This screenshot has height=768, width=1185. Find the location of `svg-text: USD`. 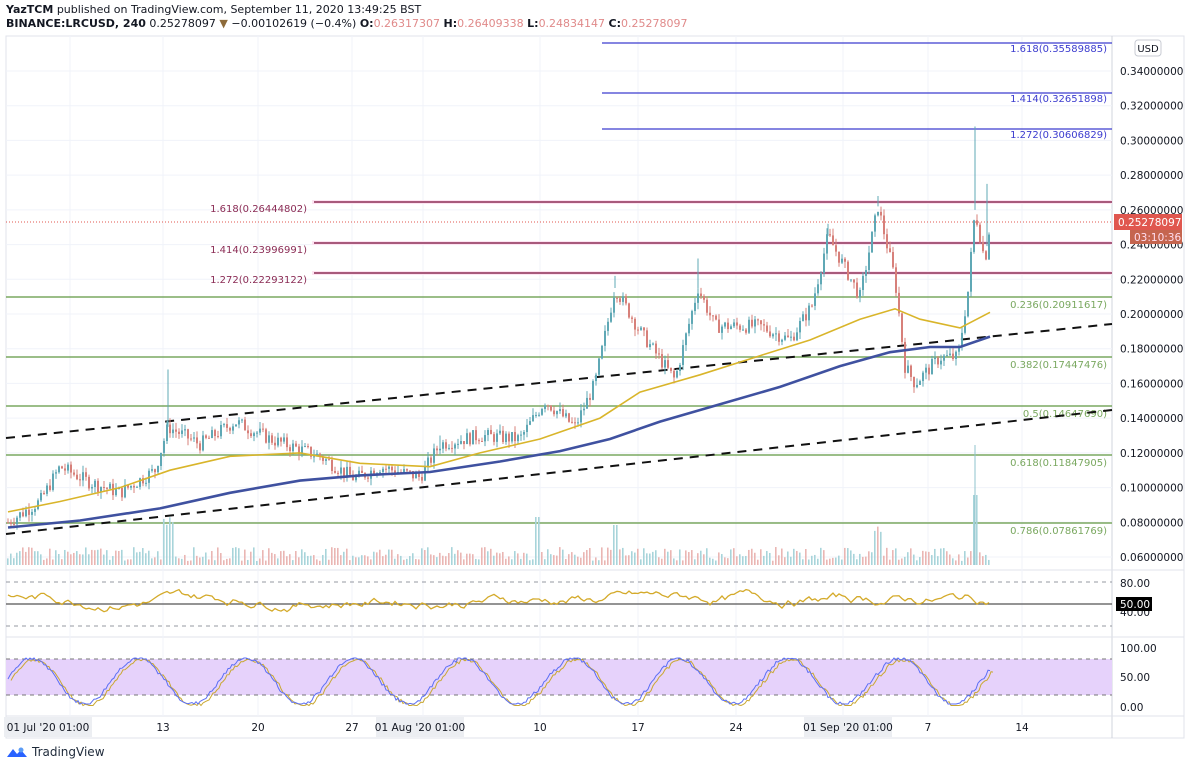

svg-text: USD is located at coordinates (1148, 49).